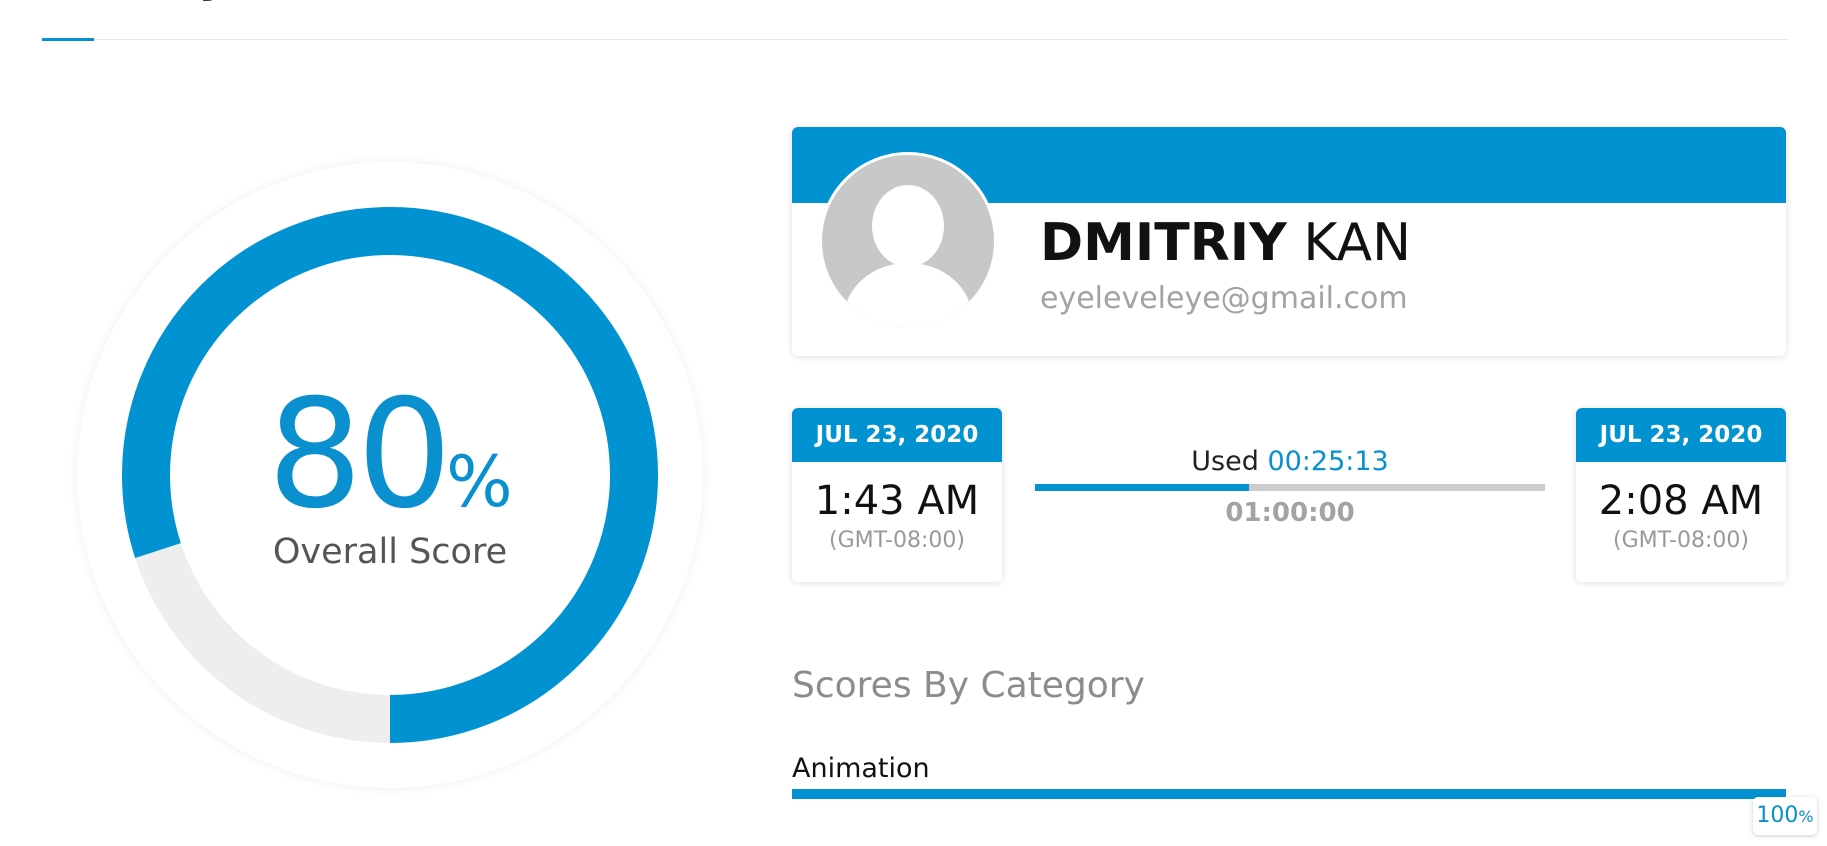 This screenshot has height=846, width=1827. Describe the element at coordinates (1681, 435) in the screenshot. I see `end-date: JUL 23, 2020` at that location.